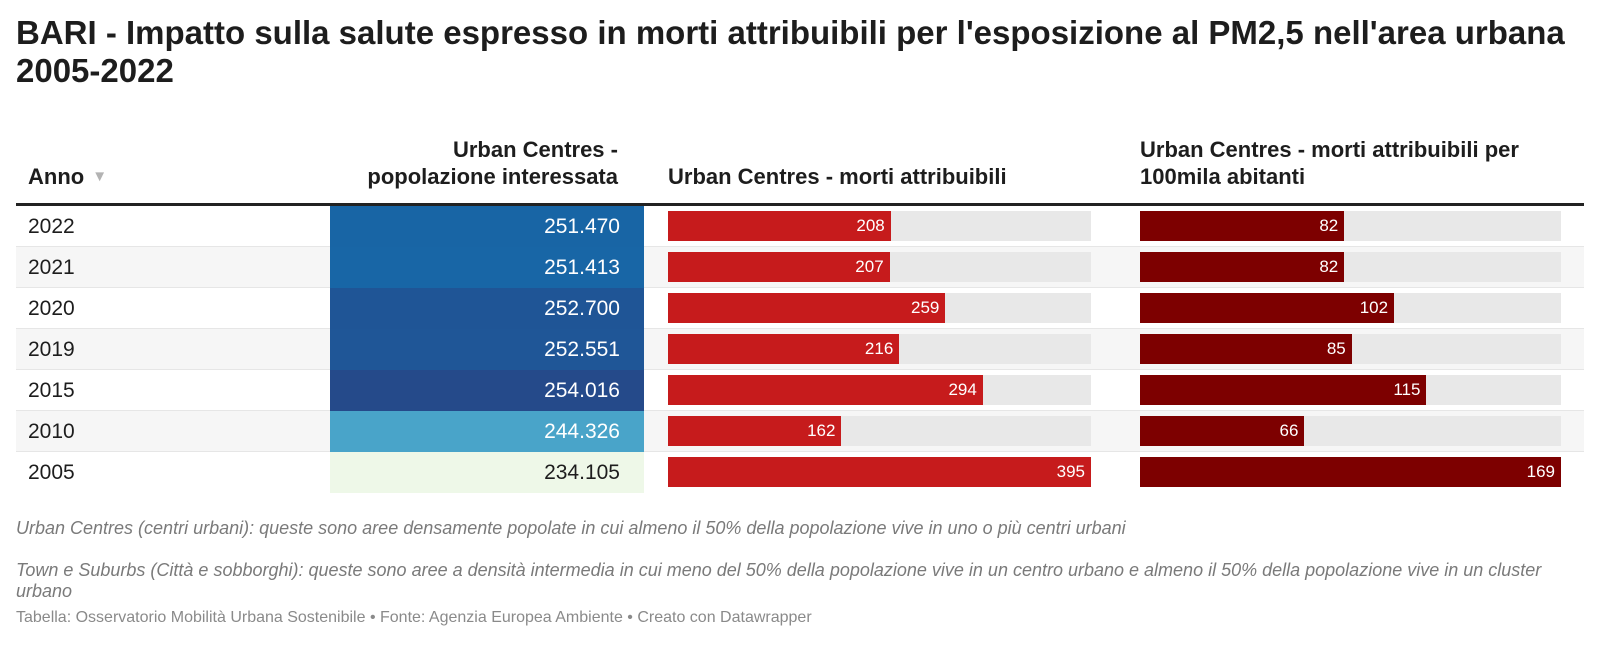 This screenshot has height=657, width=1600. Describe the element at coordinates (821, 430) in the screenshot. I see `bar-label-morti: 162` at that location.